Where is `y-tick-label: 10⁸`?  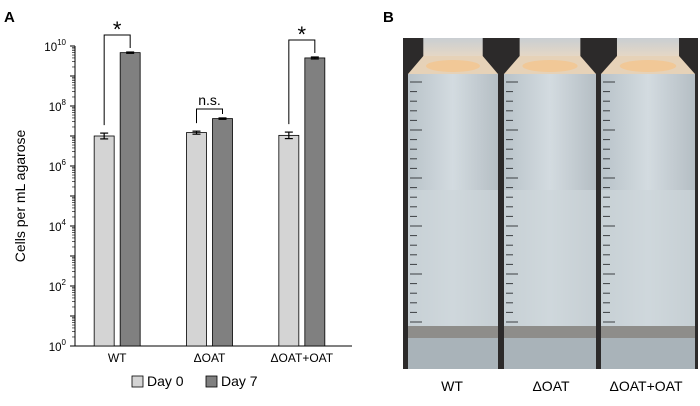 y-tick-label: 10⁸ is located at coordinates (58, 106).